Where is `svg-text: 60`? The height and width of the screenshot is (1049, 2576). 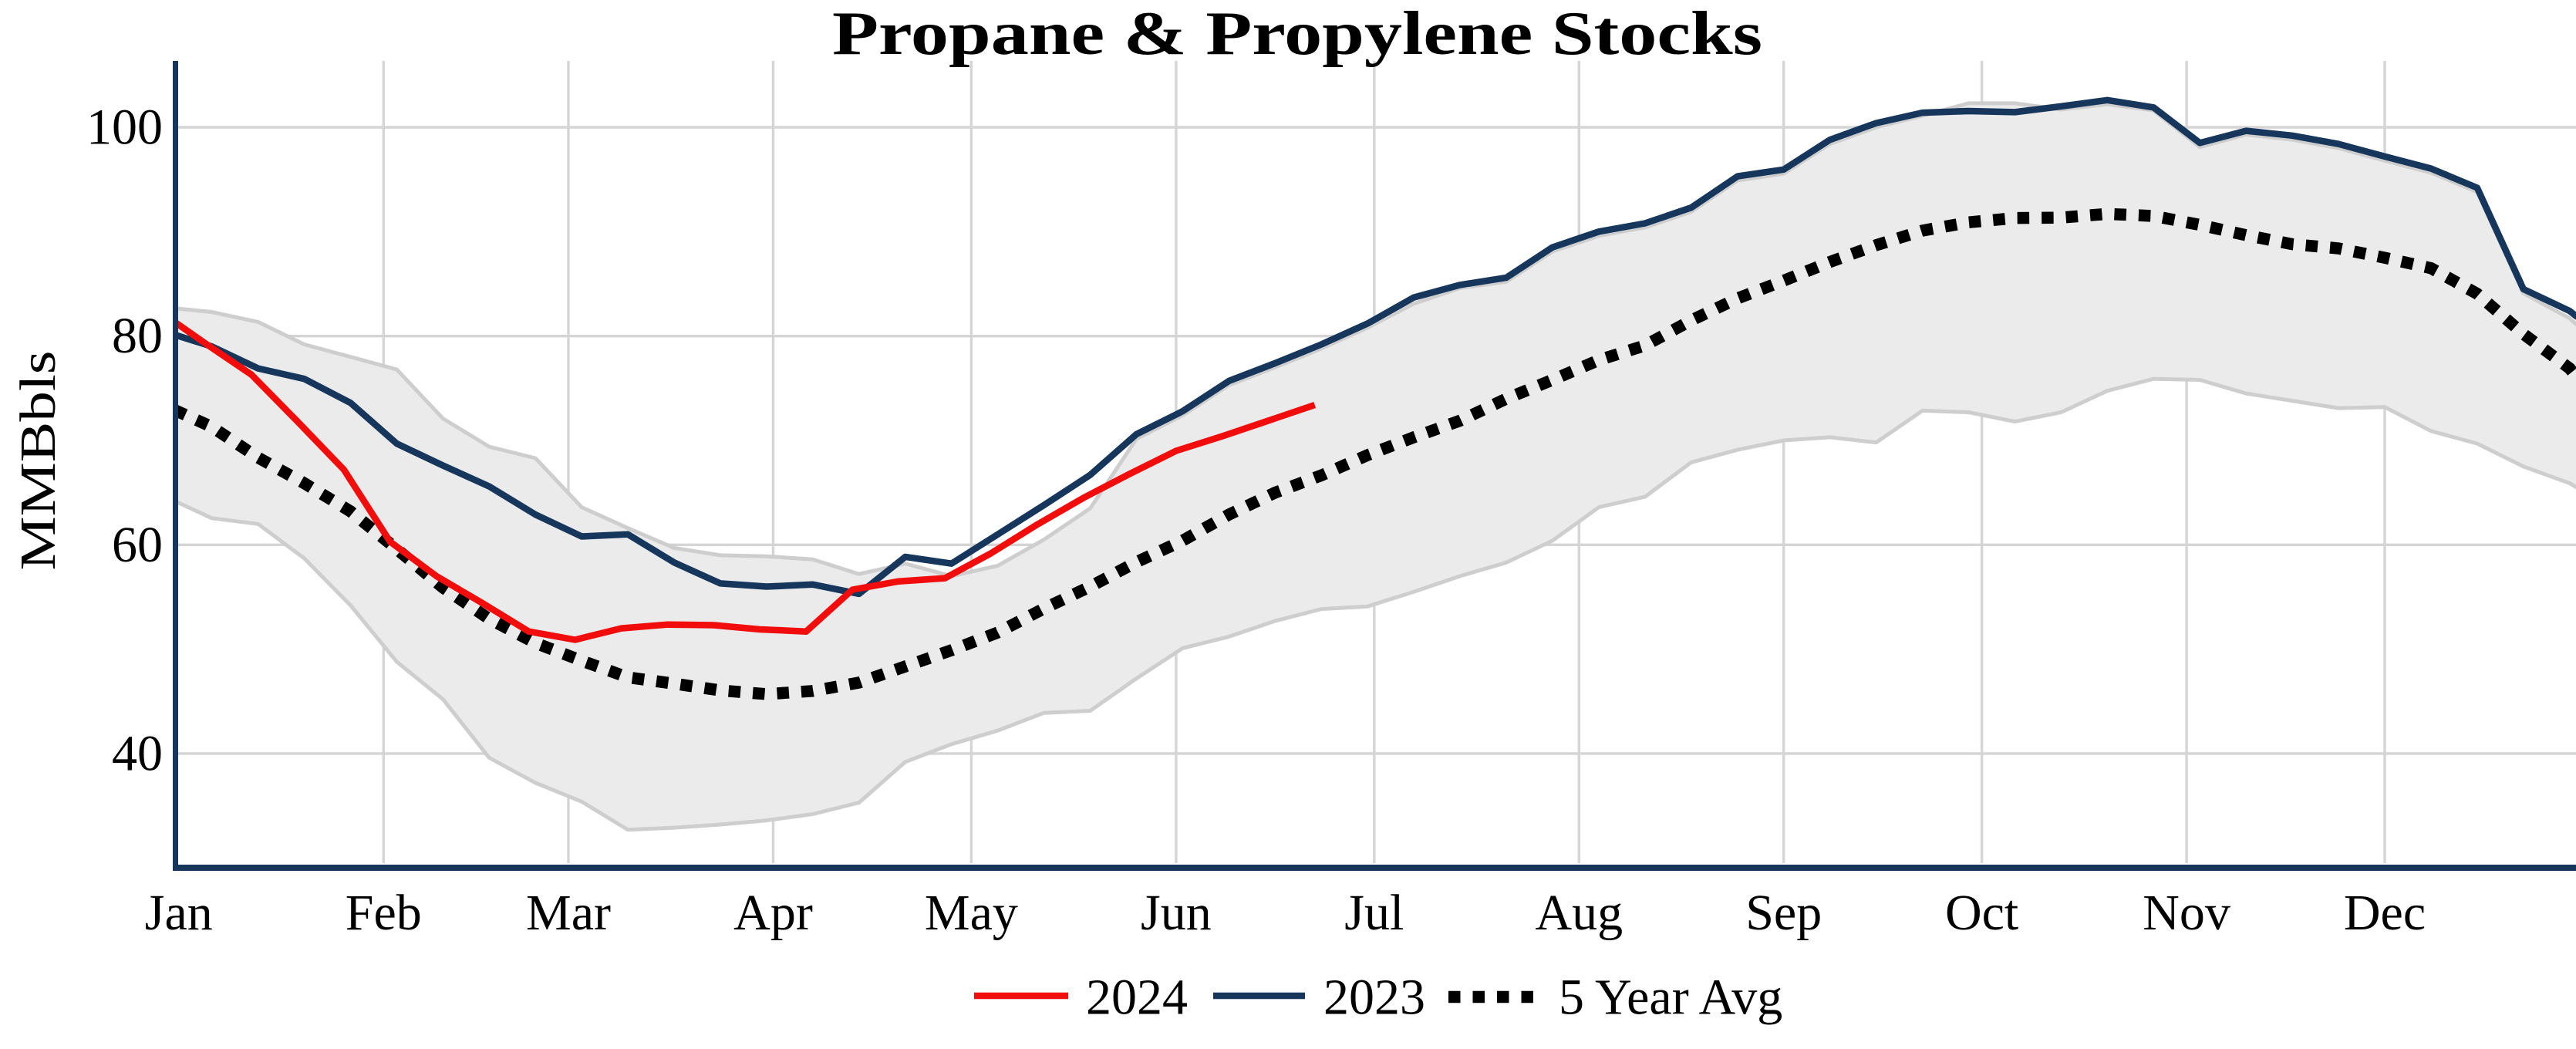 svg-text: 60 is located at coordinates (137, 545).